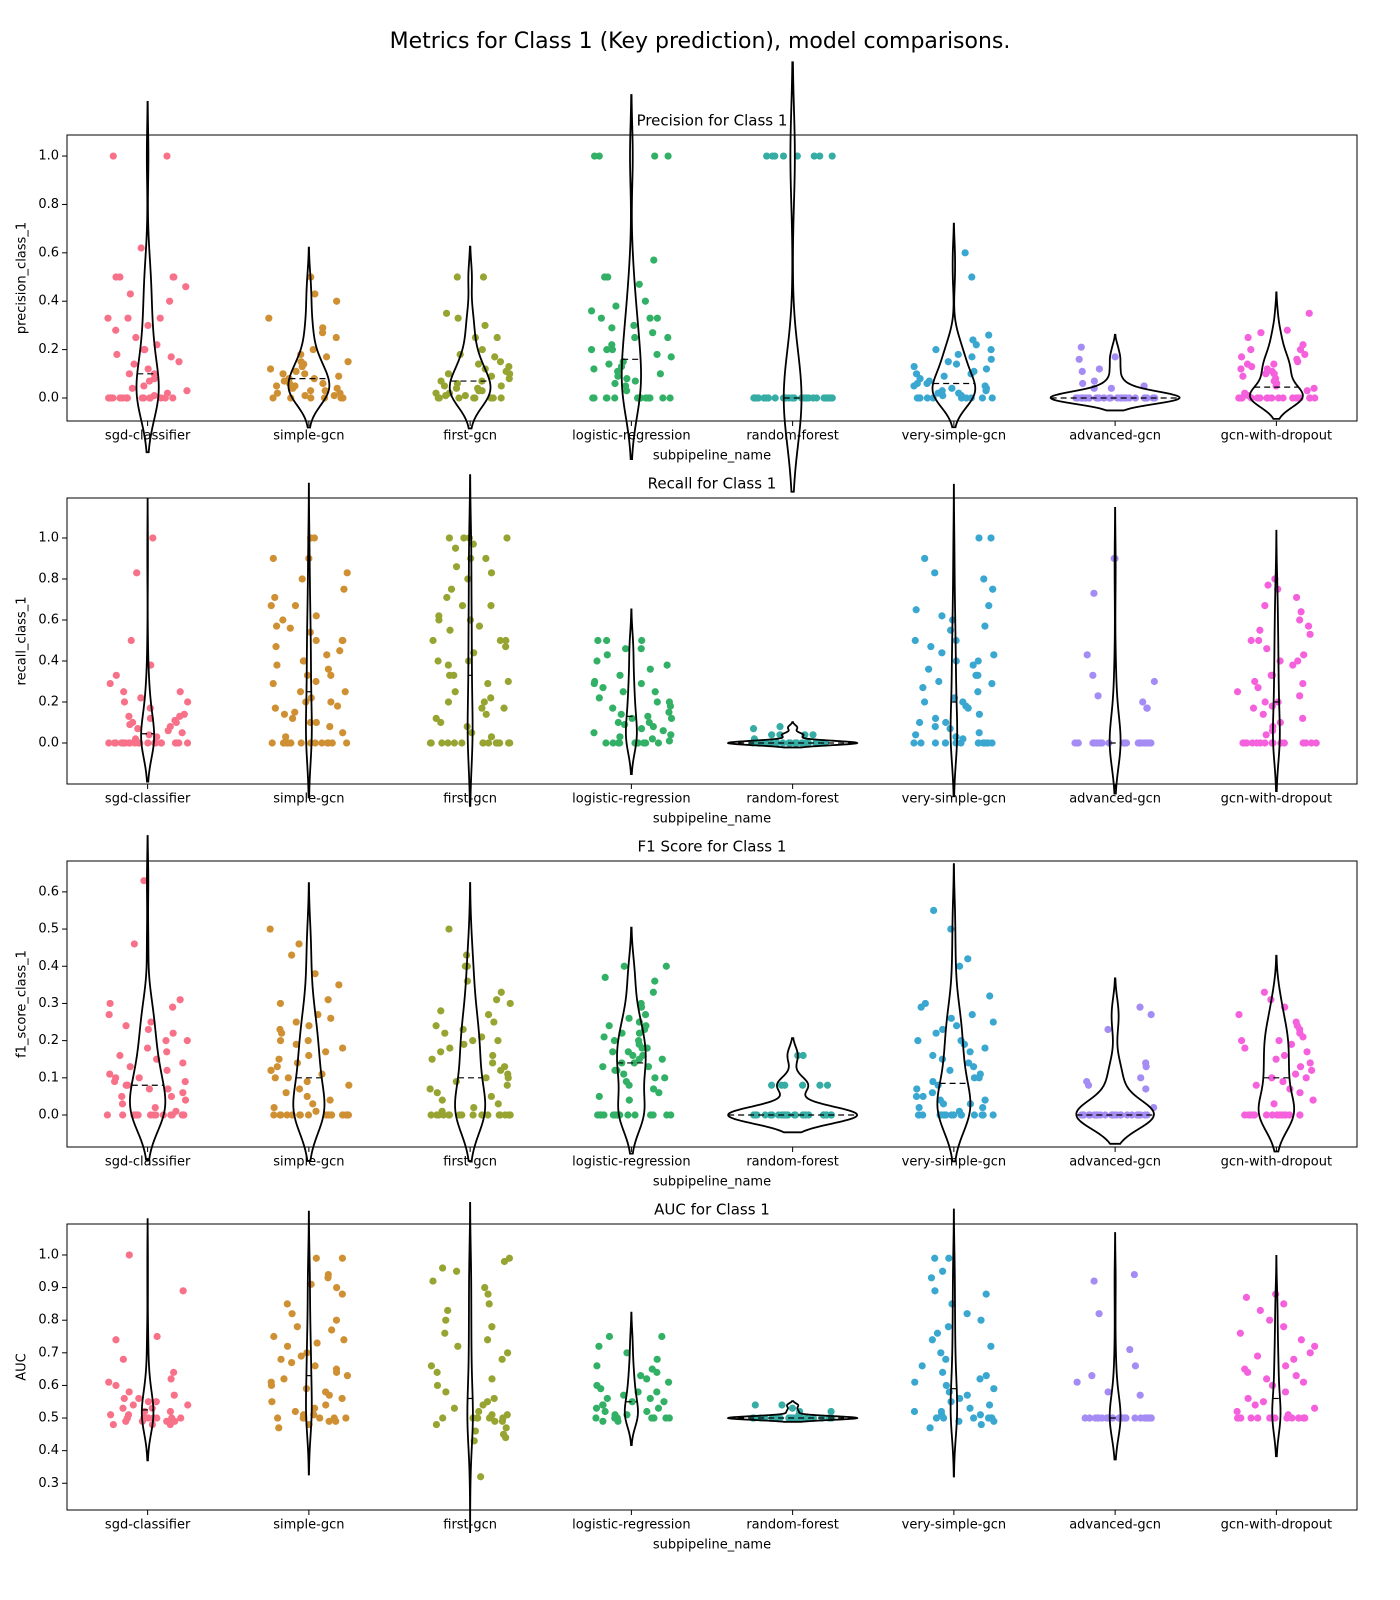 Image resolution: width=1400 pixels, height=1600 pixels. Describe the element at coordinates (48, 1418) in the screenshot. I see `y-tick-label: 0.5` at that location.